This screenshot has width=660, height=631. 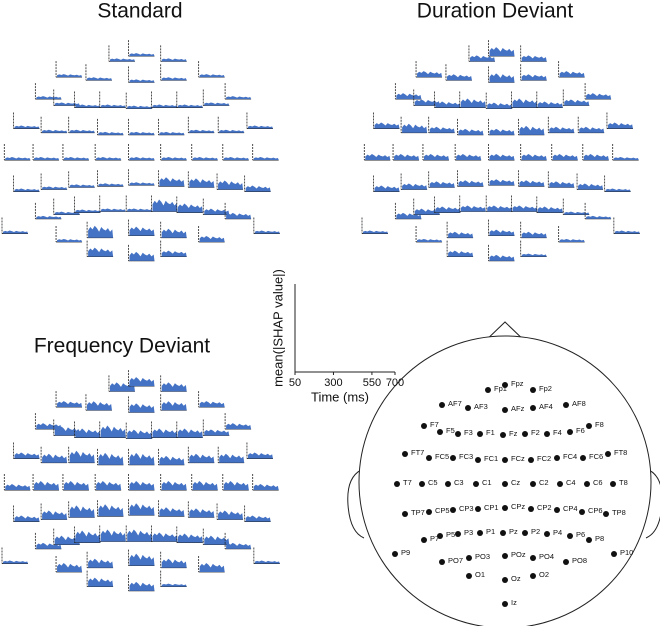 What do you see at coordinates (405, 552) in the screenshot?
I see `electrode-label: P9` at bounding box center [405, 552].